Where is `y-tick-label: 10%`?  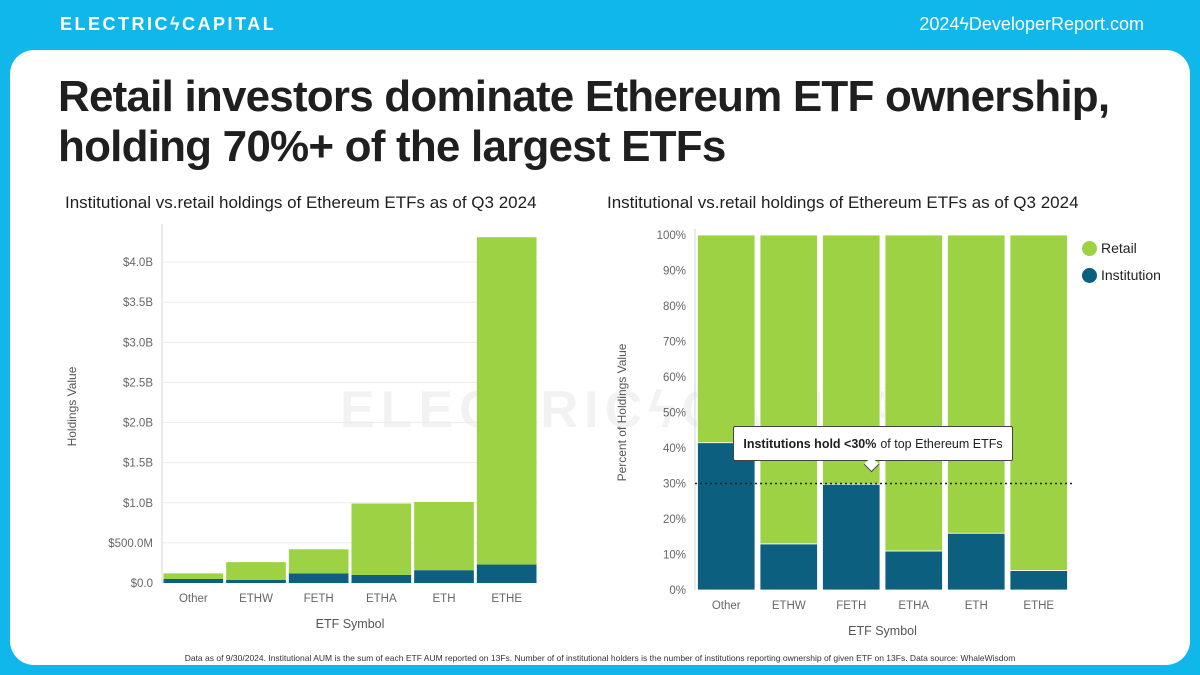 y-tick-label: 10% is located at coordinates (674, 556).